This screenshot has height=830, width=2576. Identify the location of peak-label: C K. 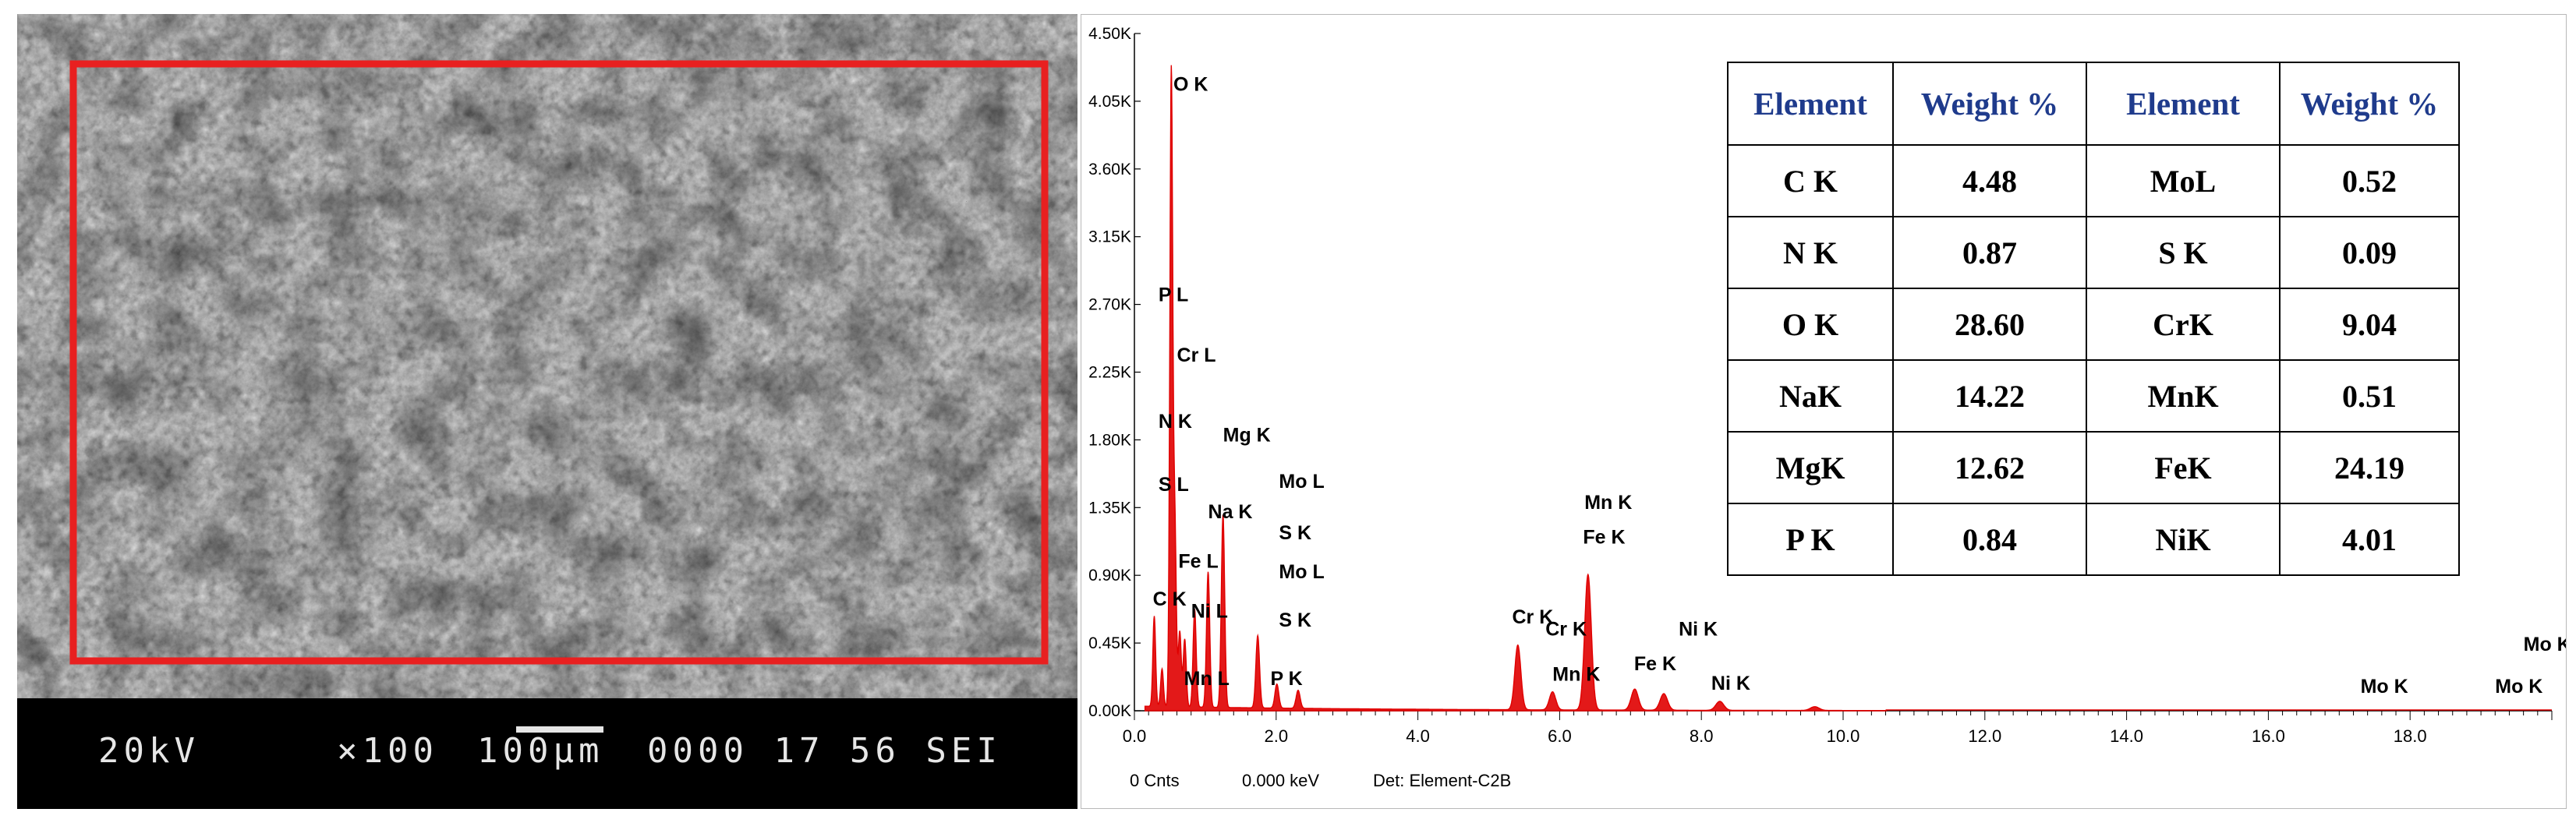
(1170, 599).